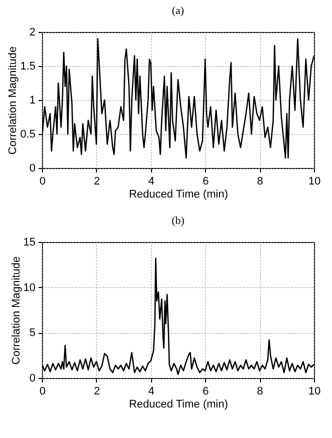  Describe the element at coordinates (28, 134) in the screenshot. I see `y-tick-label: 0.5` at that location.